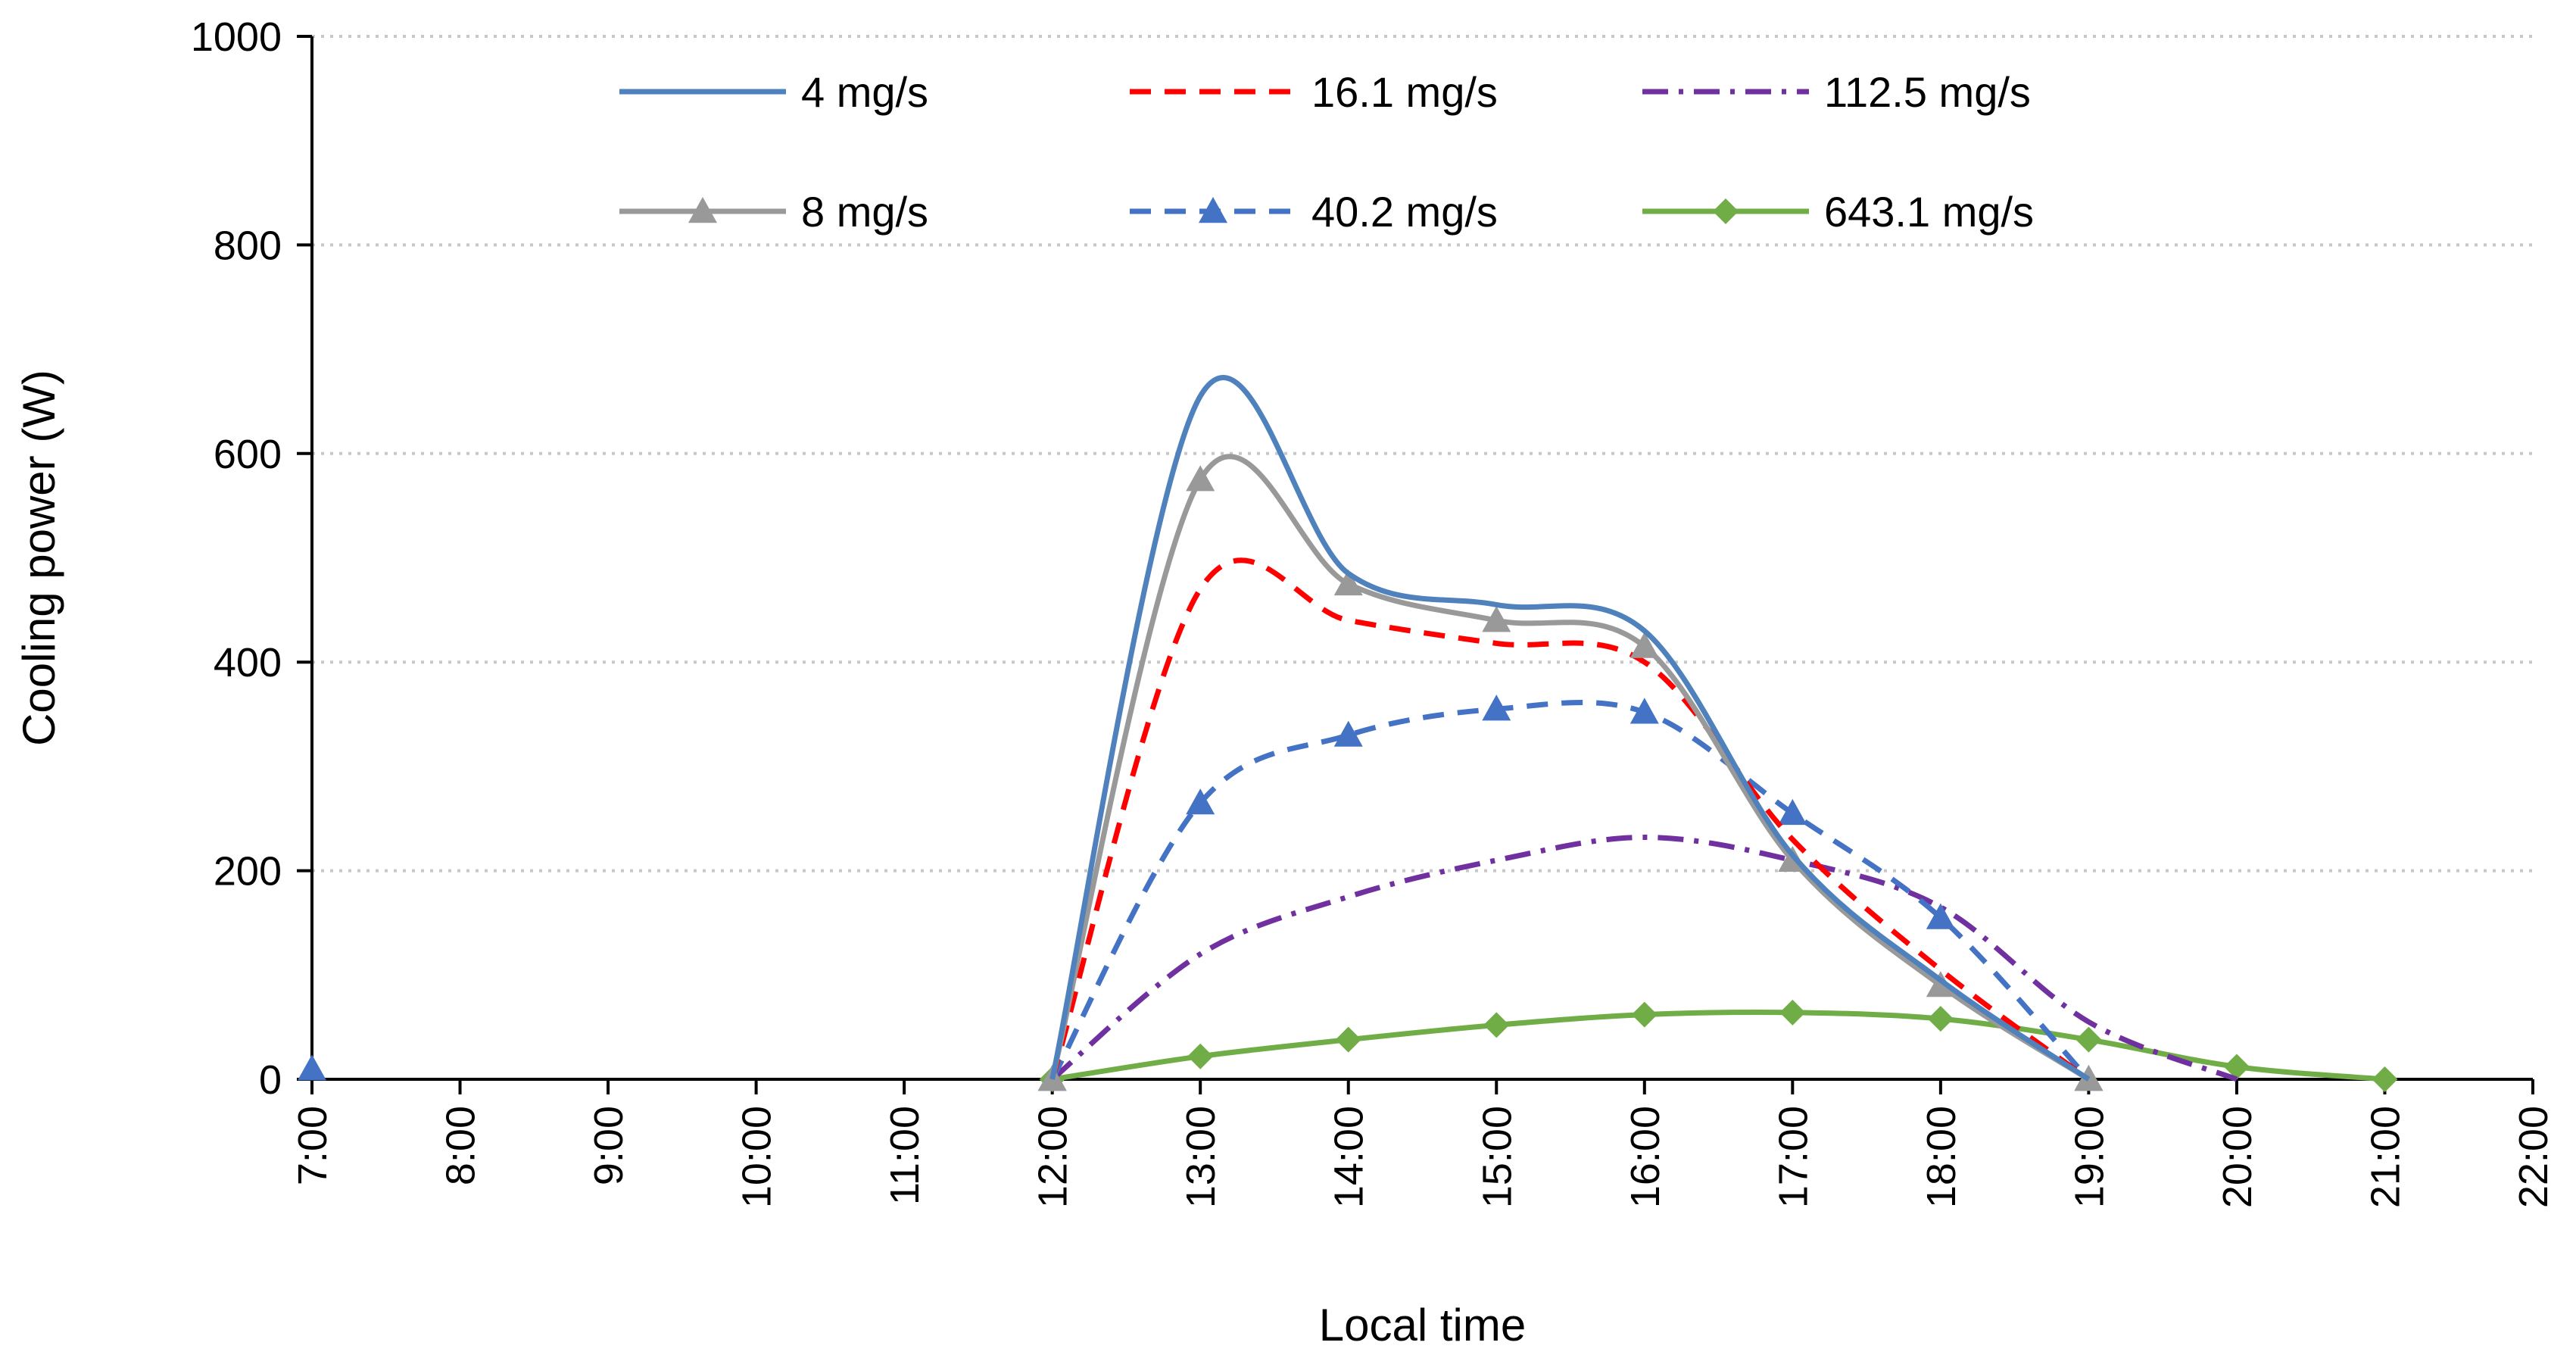 Image resolution: width=2576 pixels, height=1358 pixels. What do you see at coordinates (864, 92) in the screenshot?
I see `legend-label: 4 mg/s` at bounding box center [864, 92].